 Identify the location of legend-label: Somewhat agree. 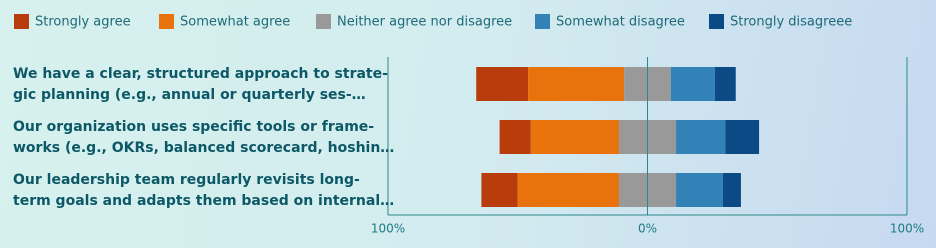
(235, 22).